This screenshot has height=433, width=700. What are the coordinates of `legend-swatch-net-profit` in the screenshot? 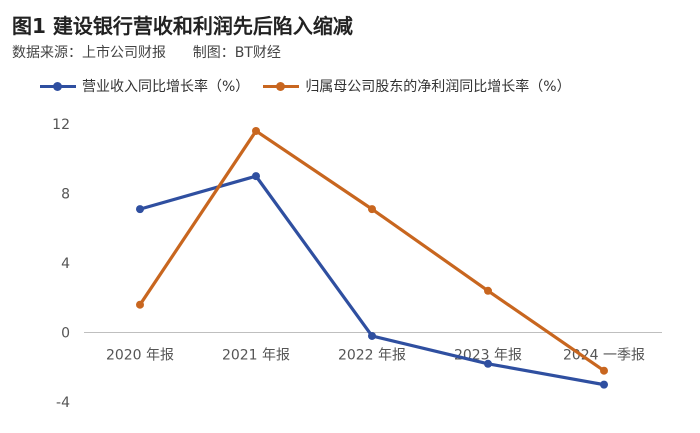 It's located at (281, 86).